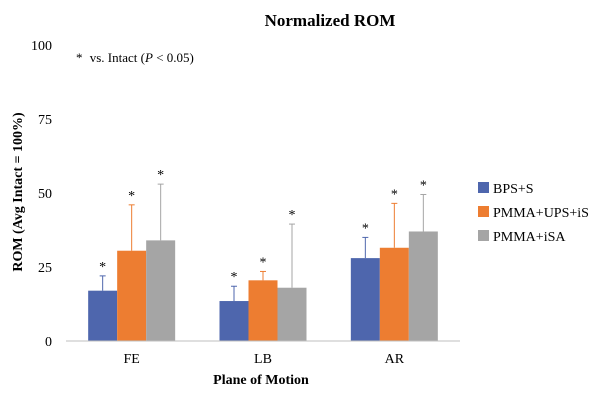 This screenshot has height=395, width=611. I want to click on significance-note: * vs. Intact (P < 0.05), so click(135, 57).